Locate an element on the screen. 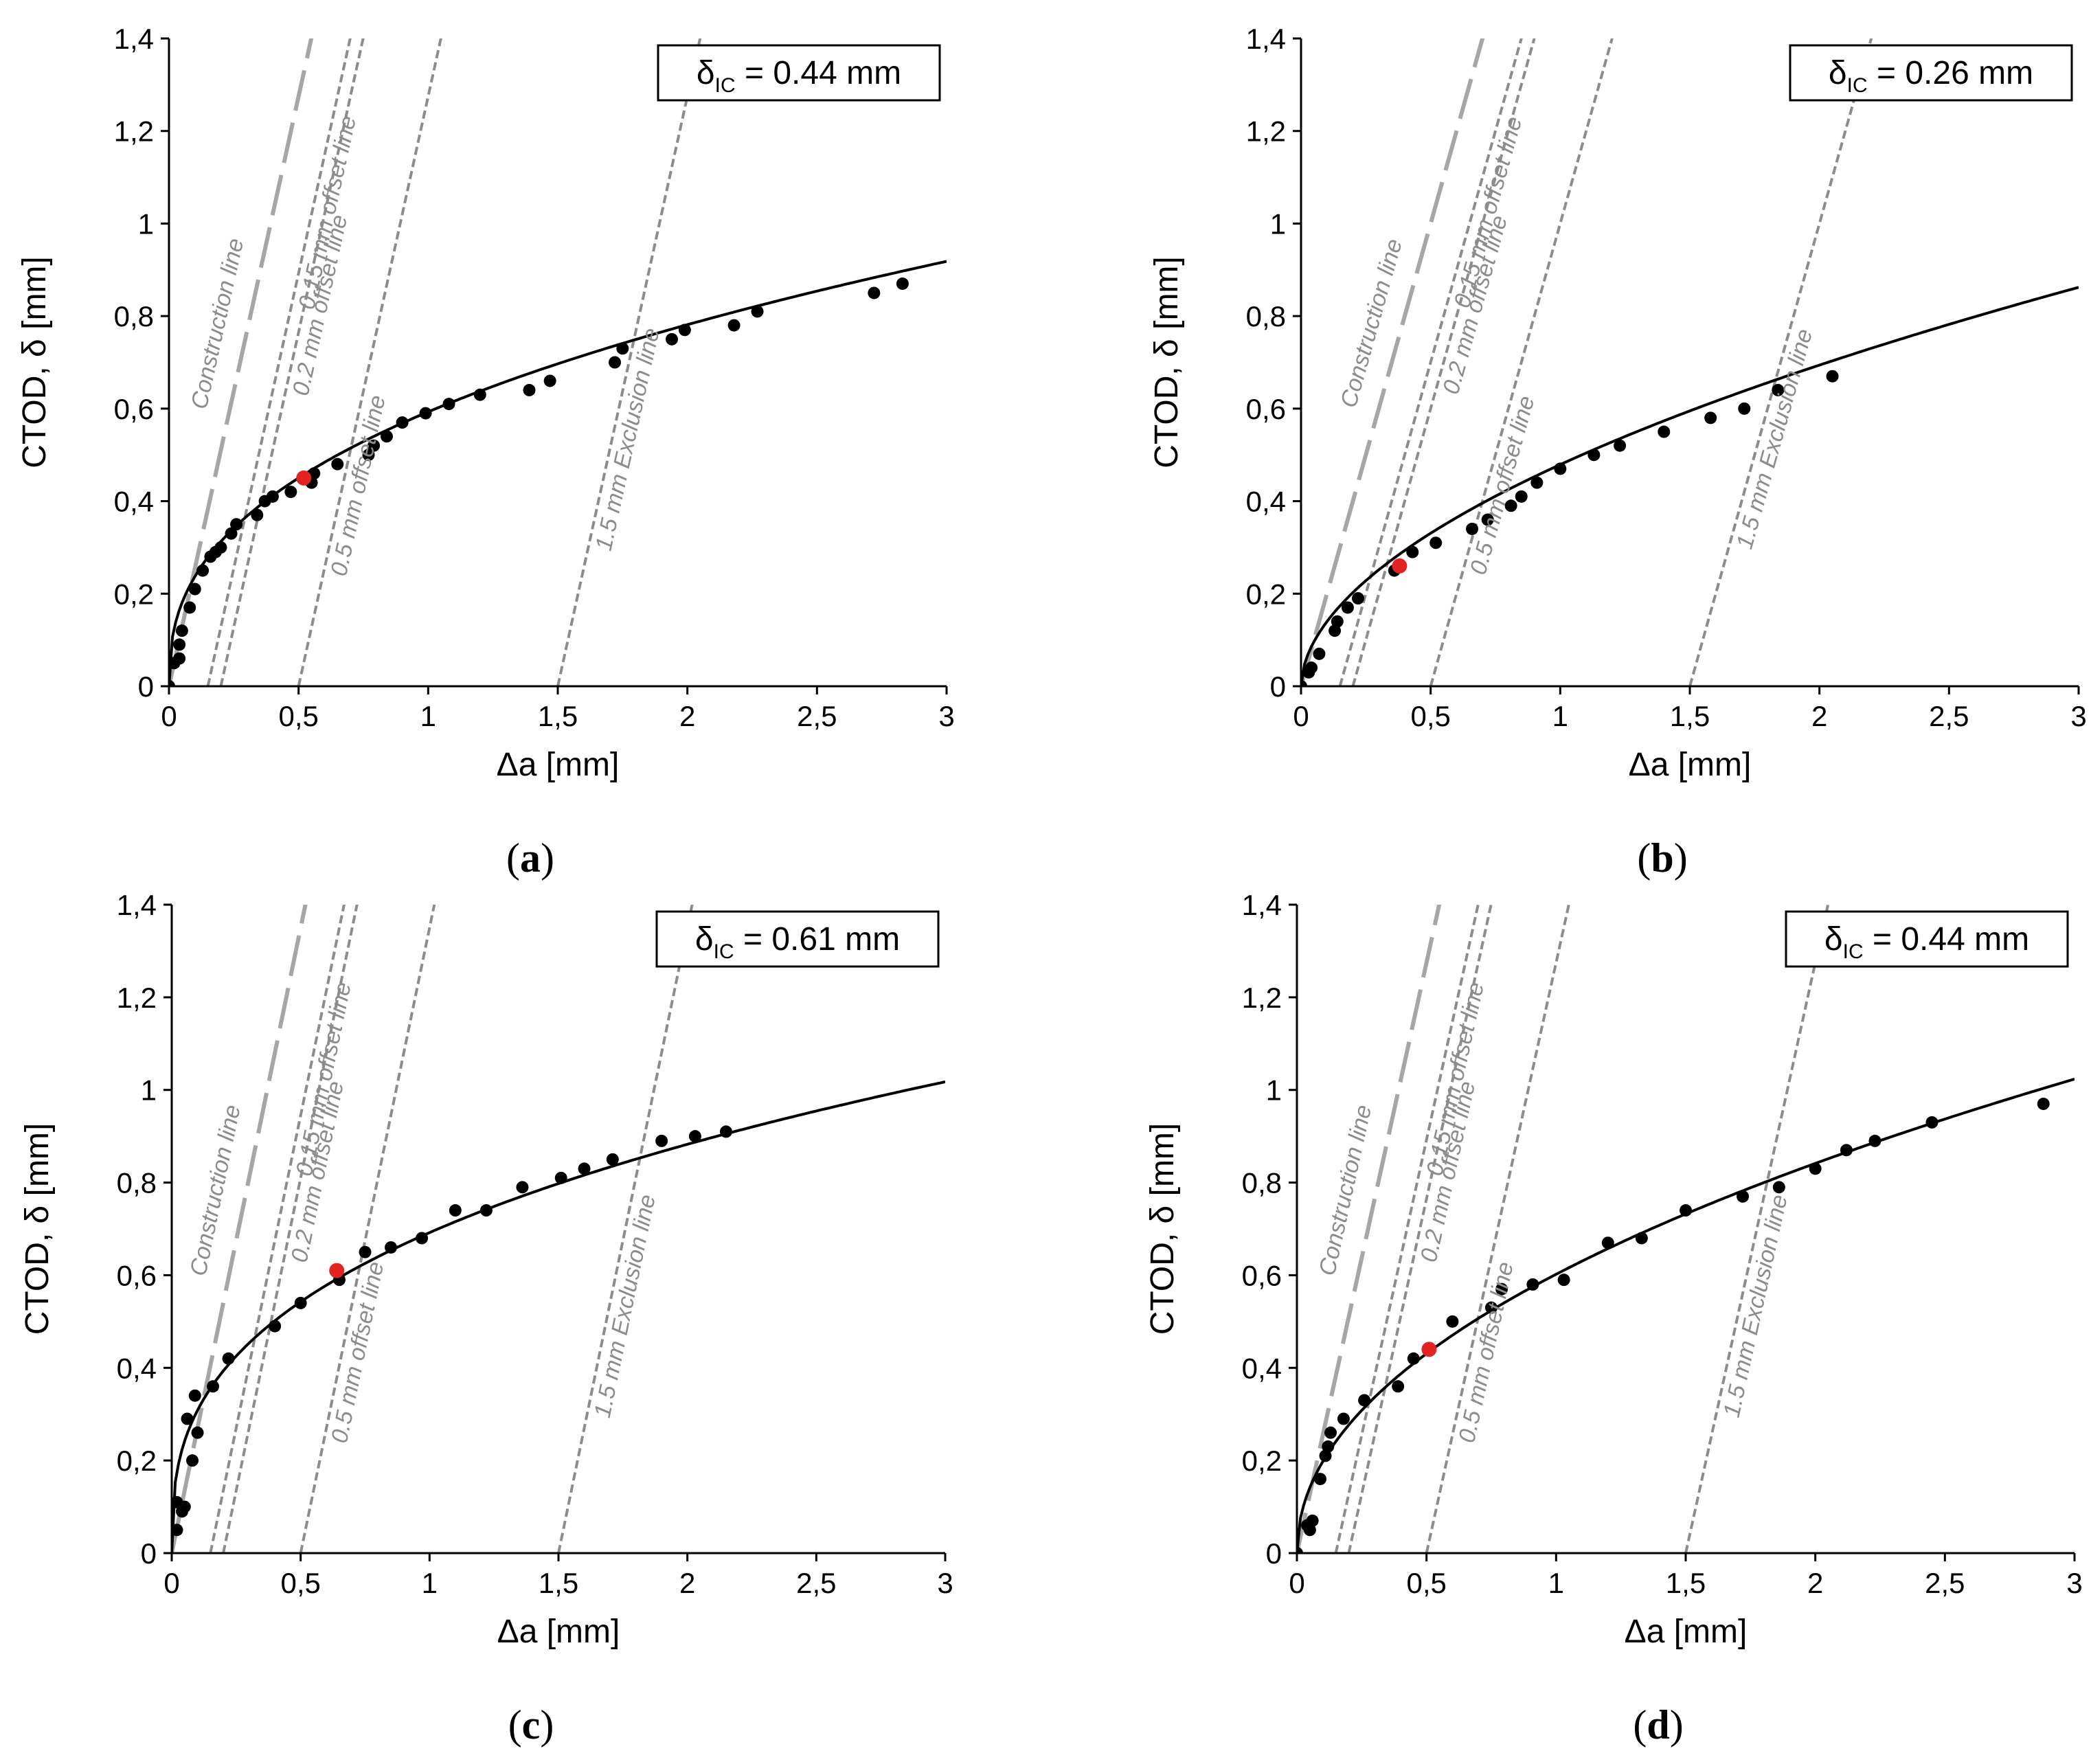 Image resolution: width=2091 pixels, height=1764 pixels. result-subscript: IC is located at coordinates (1857, 86).